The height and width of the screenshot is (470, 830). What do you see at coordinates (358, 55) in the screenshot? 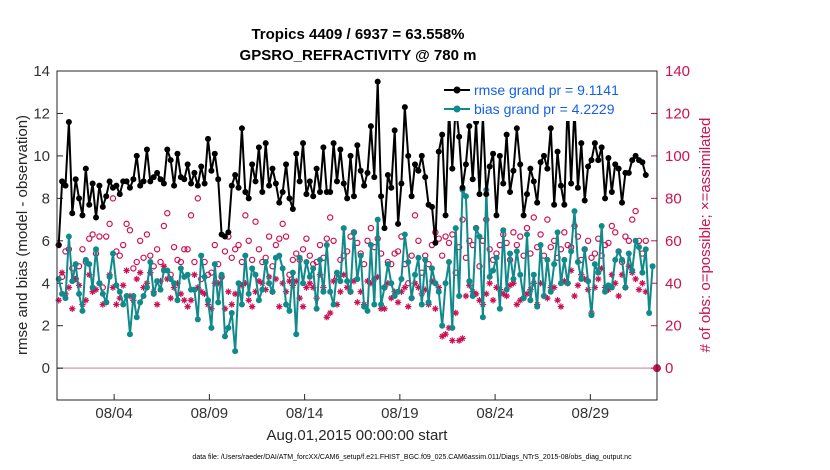
I see `chart-subtitle: GPSRO_REFRACTIVITY @ 780 m` at bounding box center [358, 55].